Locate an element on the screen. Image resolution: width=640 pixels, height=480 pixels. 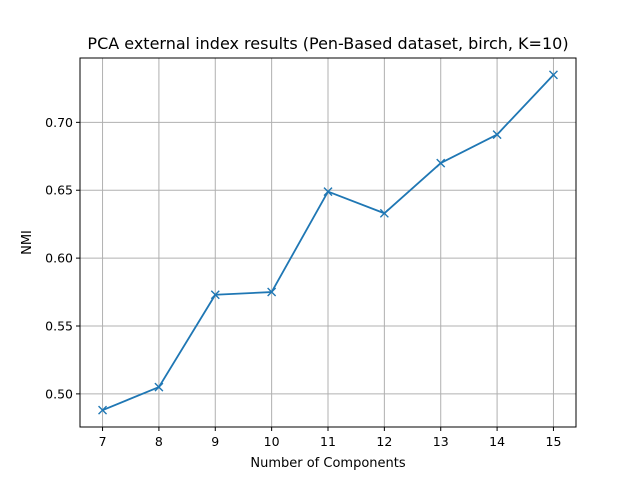
y-axis-label: NMI is located at coordinates (27, 242).